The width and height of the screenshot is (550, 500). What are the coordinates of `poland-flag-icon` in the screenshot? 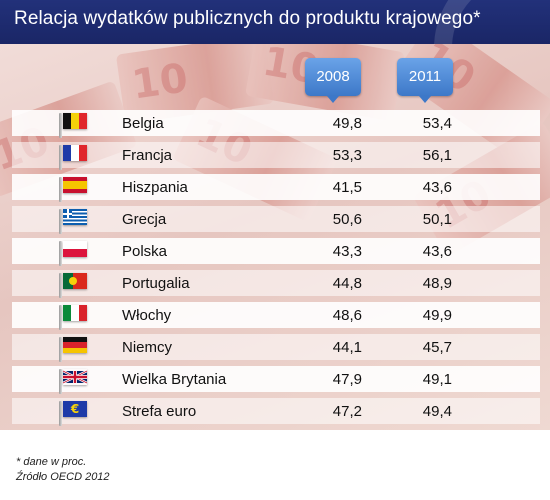 It's located at (75, 249).